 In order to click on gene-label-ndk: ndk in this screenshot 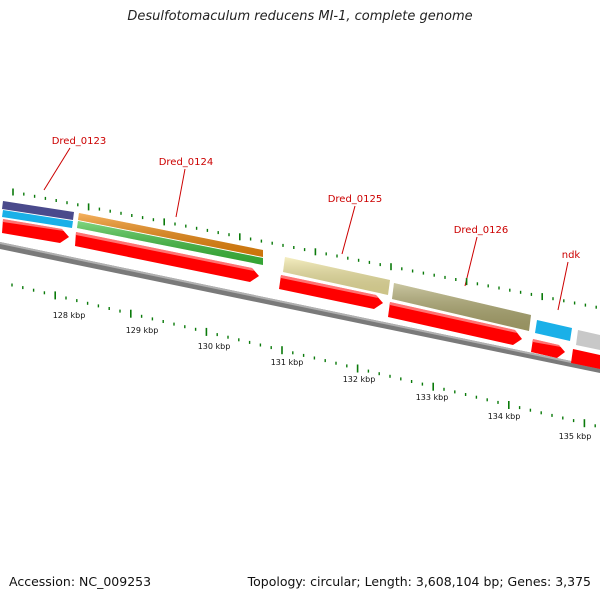, I will do `click(571, 255)`.